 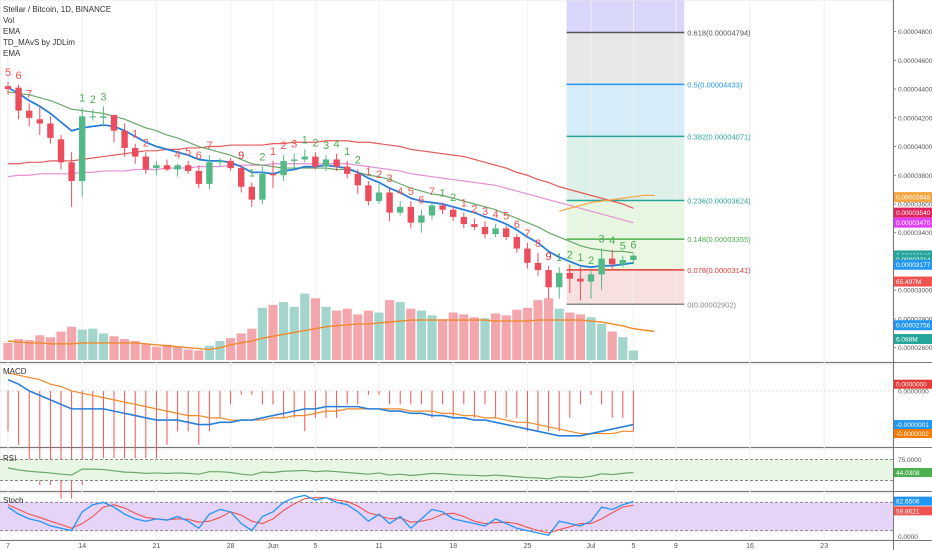 I want to click on price-badge-label: 0.00003470, so click(x=913, y=223).